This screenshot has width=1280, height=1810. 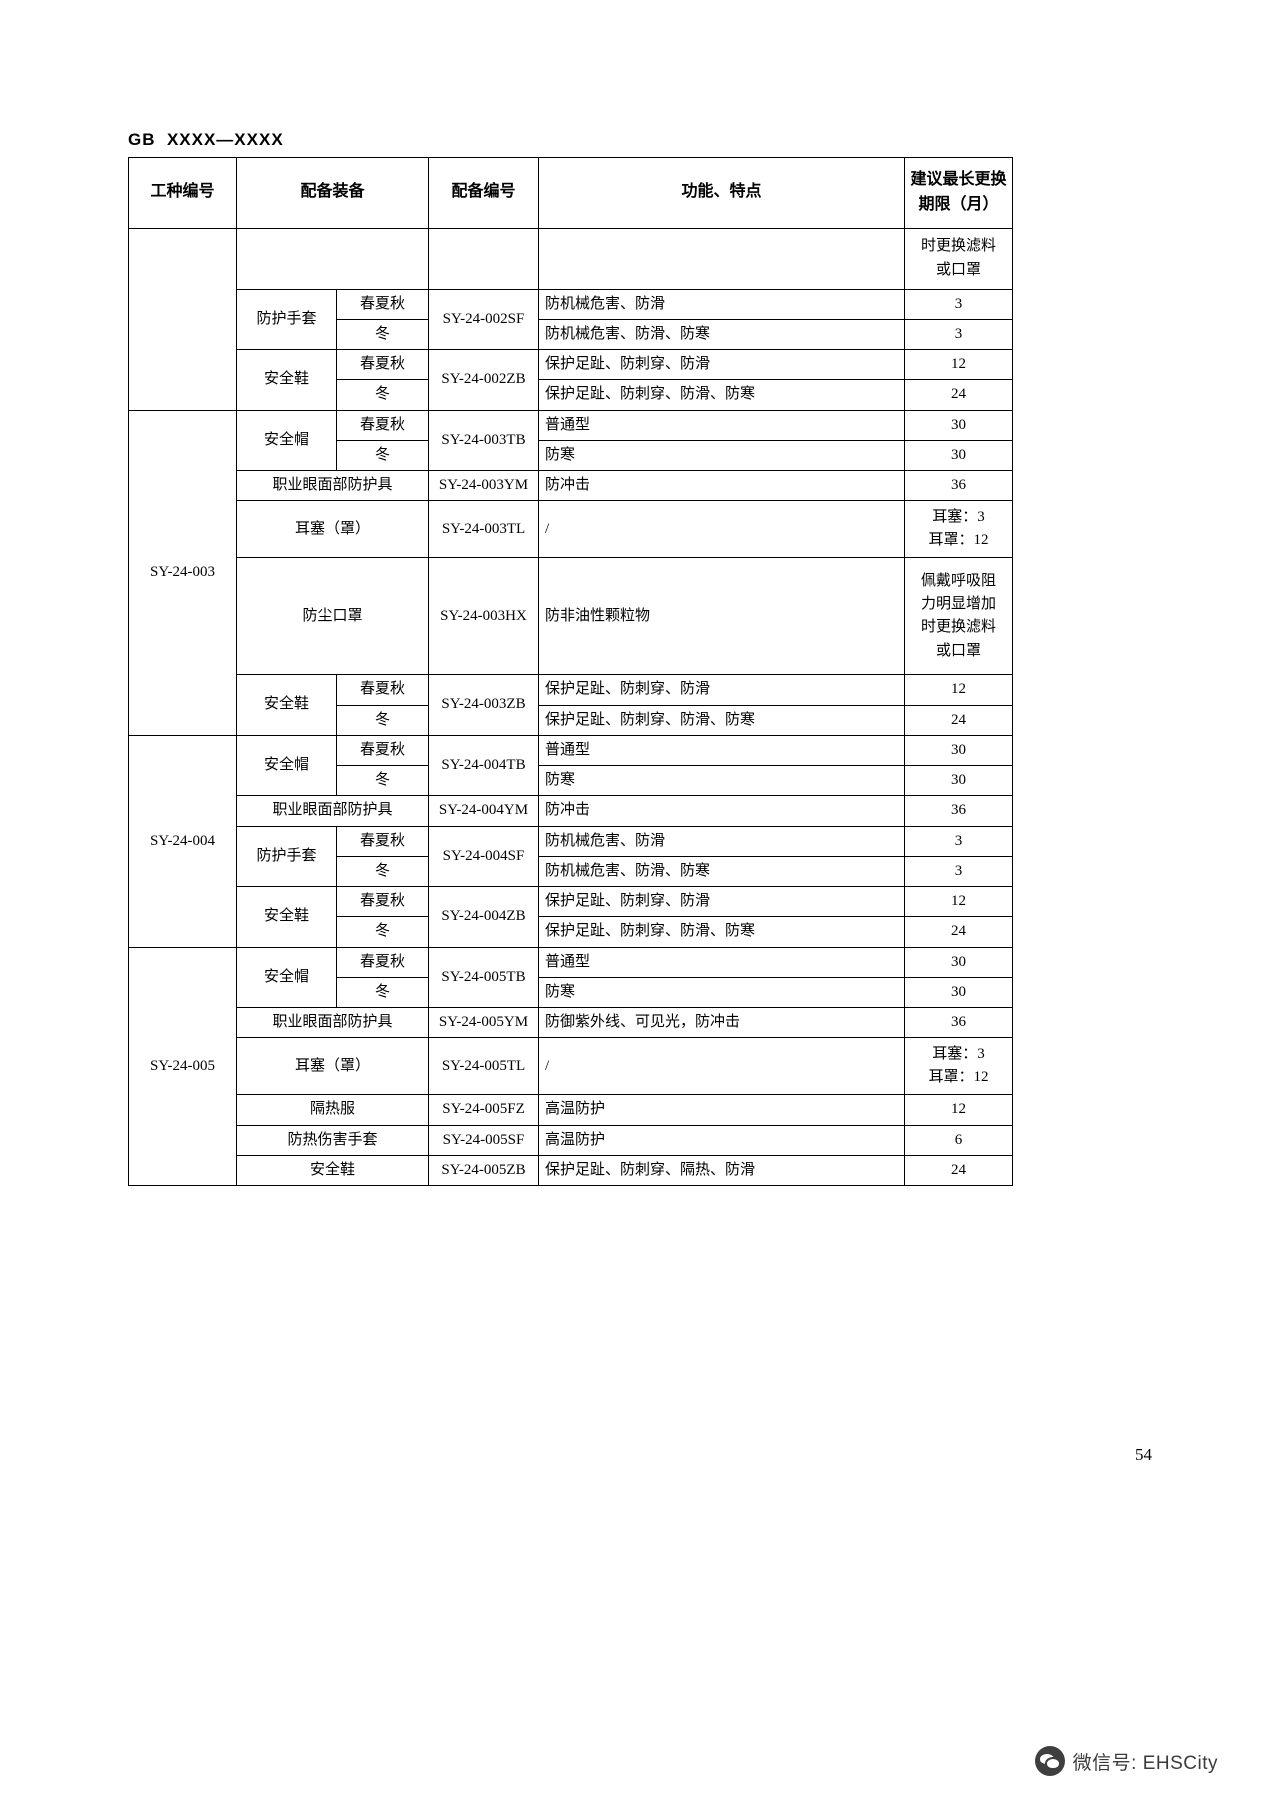 I want to click on standard-header: GB XXXX—XXXX, so click(x=206, y=139).